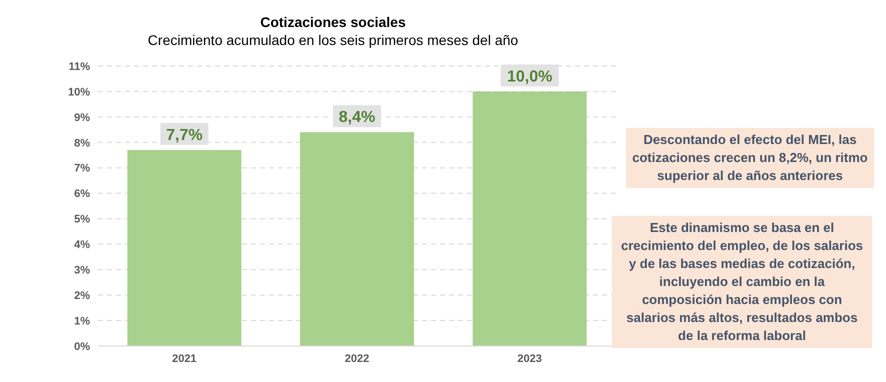  What do you see at coordinates (82, 143) in the screenshot?
I see `y-tick-label: 8%` at bounding box center [82, 143].